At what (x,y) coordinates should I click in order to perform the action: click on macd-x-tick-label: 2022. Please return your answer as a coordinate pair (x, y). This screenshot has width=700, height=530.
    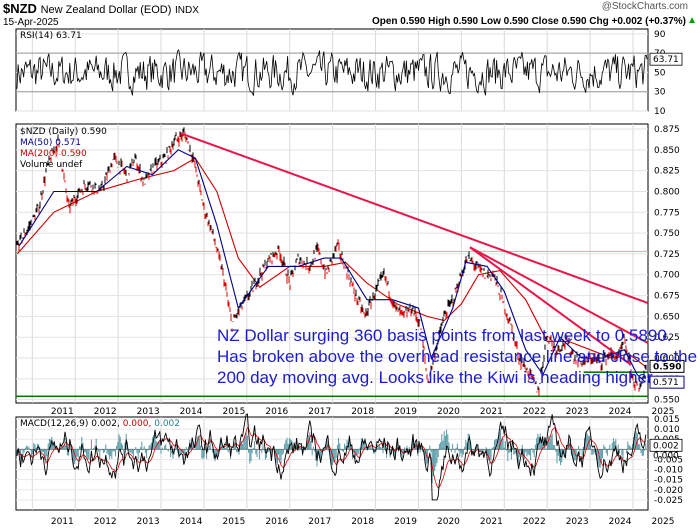
    Looking at the image, I should click on (534, 522).